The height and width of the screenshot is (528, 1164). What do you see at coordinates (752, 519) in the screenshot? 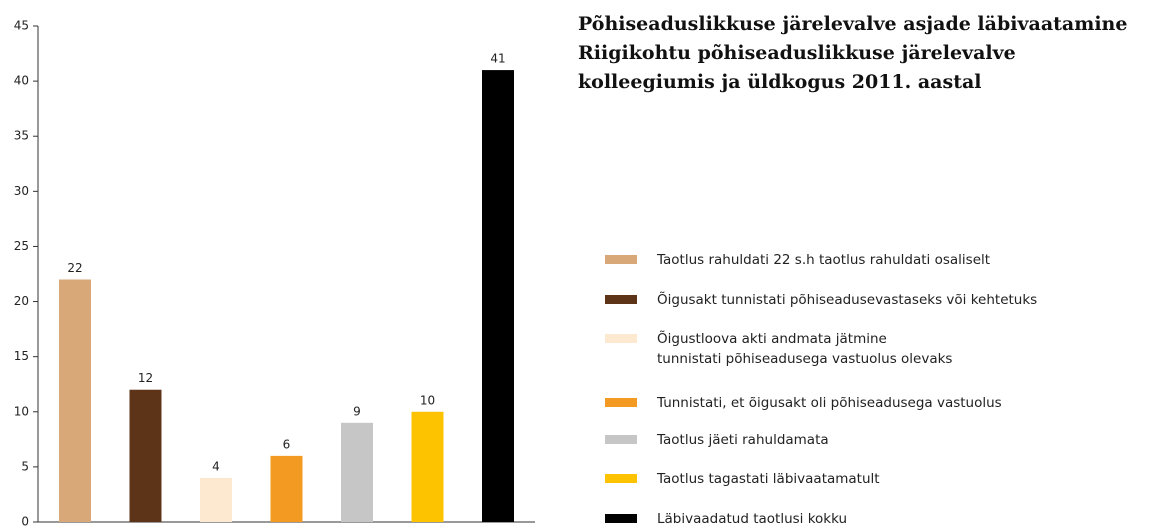
I see `legend-label: Läbivaadatud taotlusi kokku` at bounding box center [752, 519].